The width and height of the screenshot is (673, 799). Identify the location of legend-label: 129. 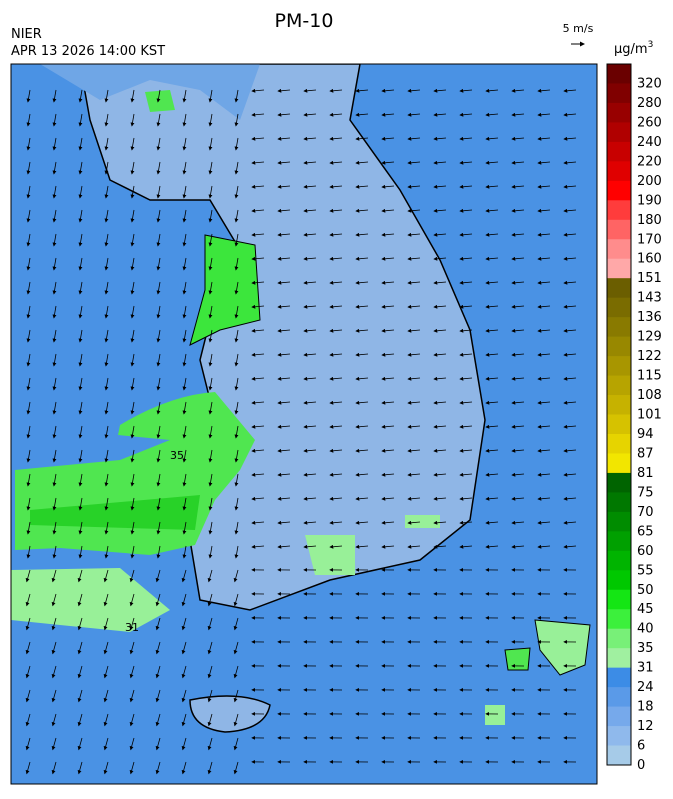
(649, 337).